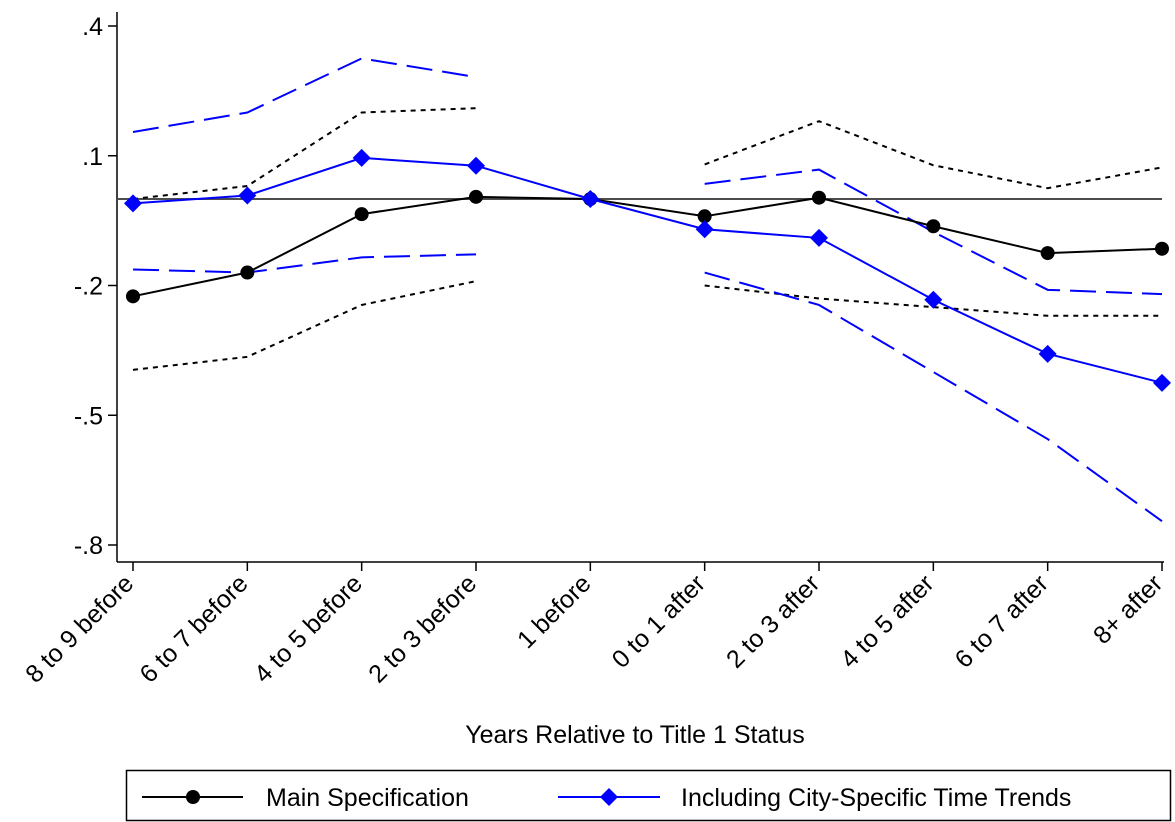 The width and height of the screenshot is (1175, 822). What do you see at coordinates (88, 416) in the screenshot?
I see `y-tick-label: -.5` at bounding box center [88, 416].